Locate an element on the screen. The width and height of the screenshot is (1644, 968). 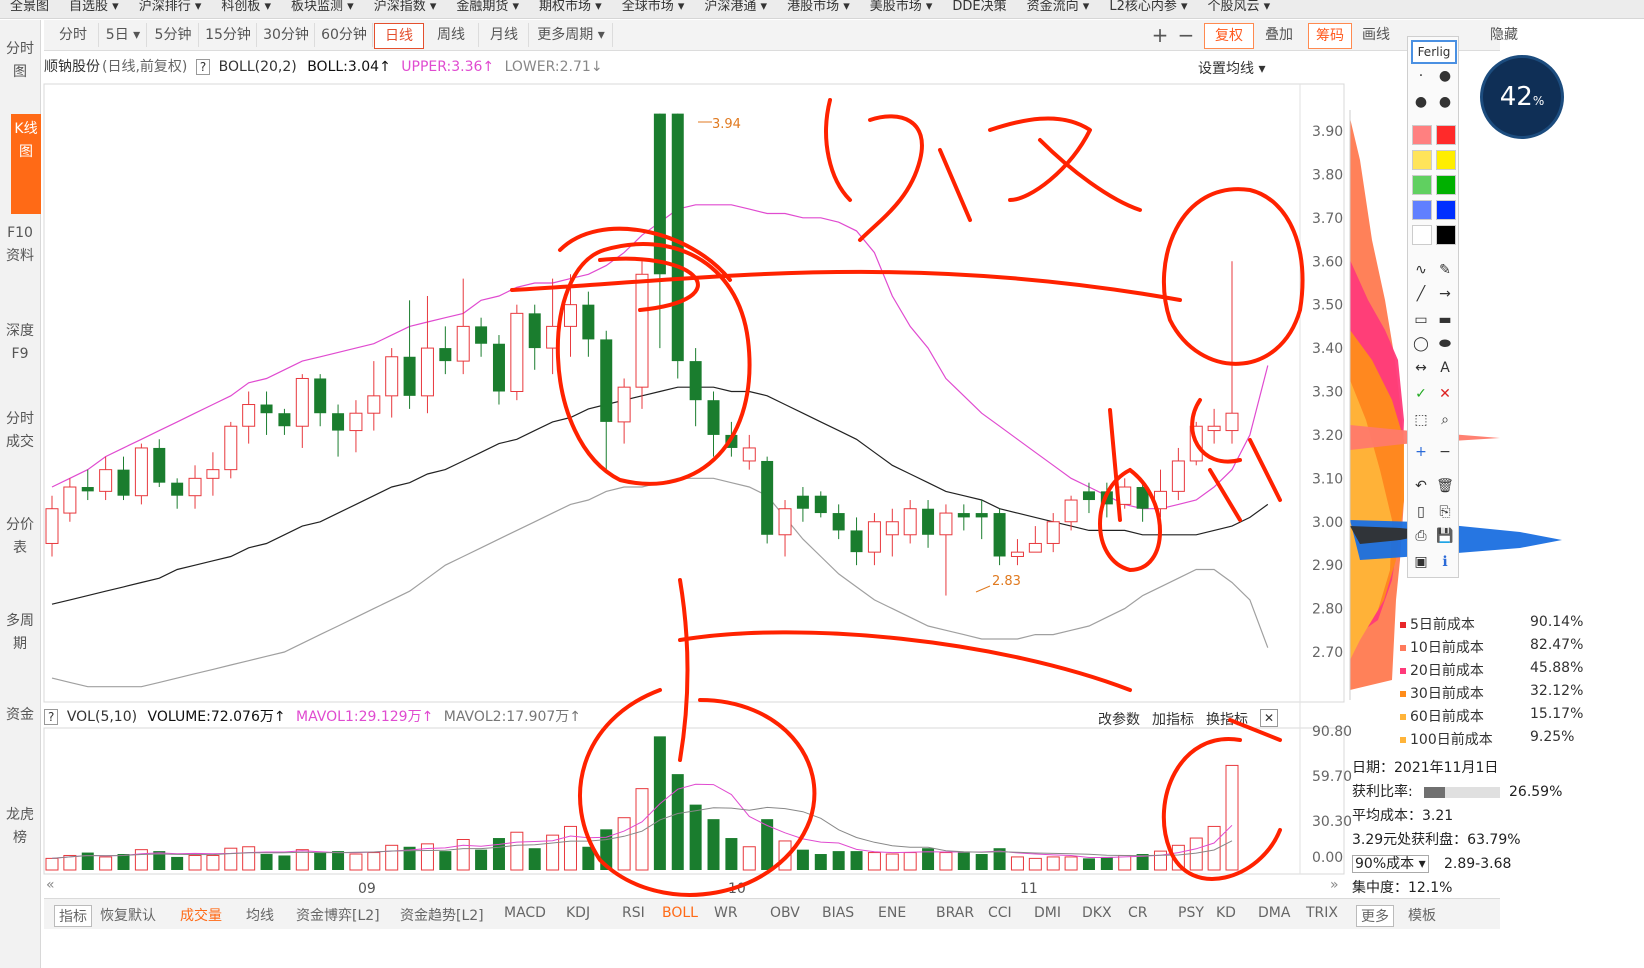
info-icon: ℹ is located at coordinates (1445, 562).